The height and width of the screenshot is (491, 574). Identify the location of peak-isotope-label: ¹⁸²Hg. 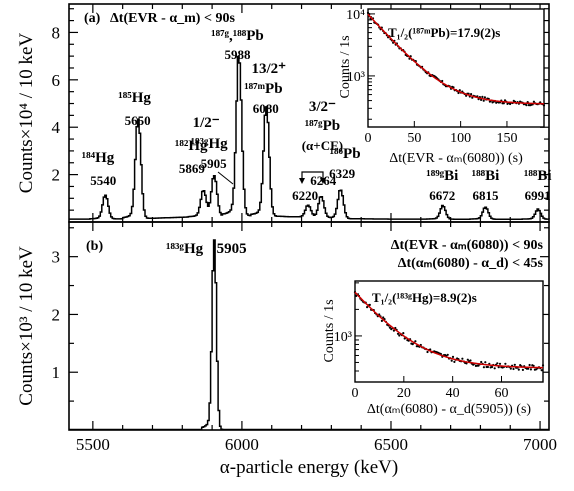
(191, 146).